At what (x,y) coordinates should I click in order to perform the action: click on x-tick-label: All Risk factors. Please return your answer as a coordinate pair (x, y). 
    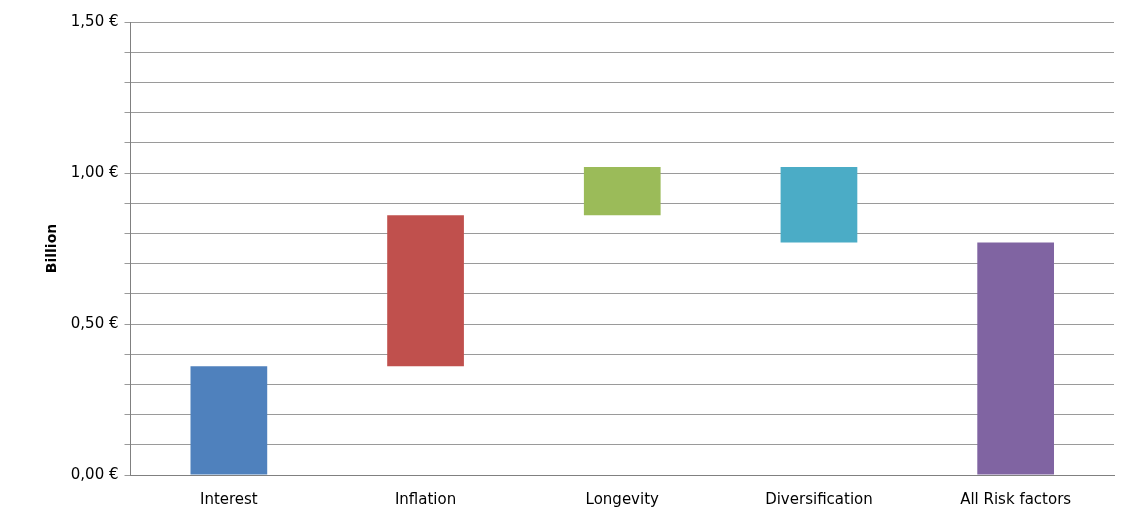
    Looking at the image, I should click on (1016, 498).